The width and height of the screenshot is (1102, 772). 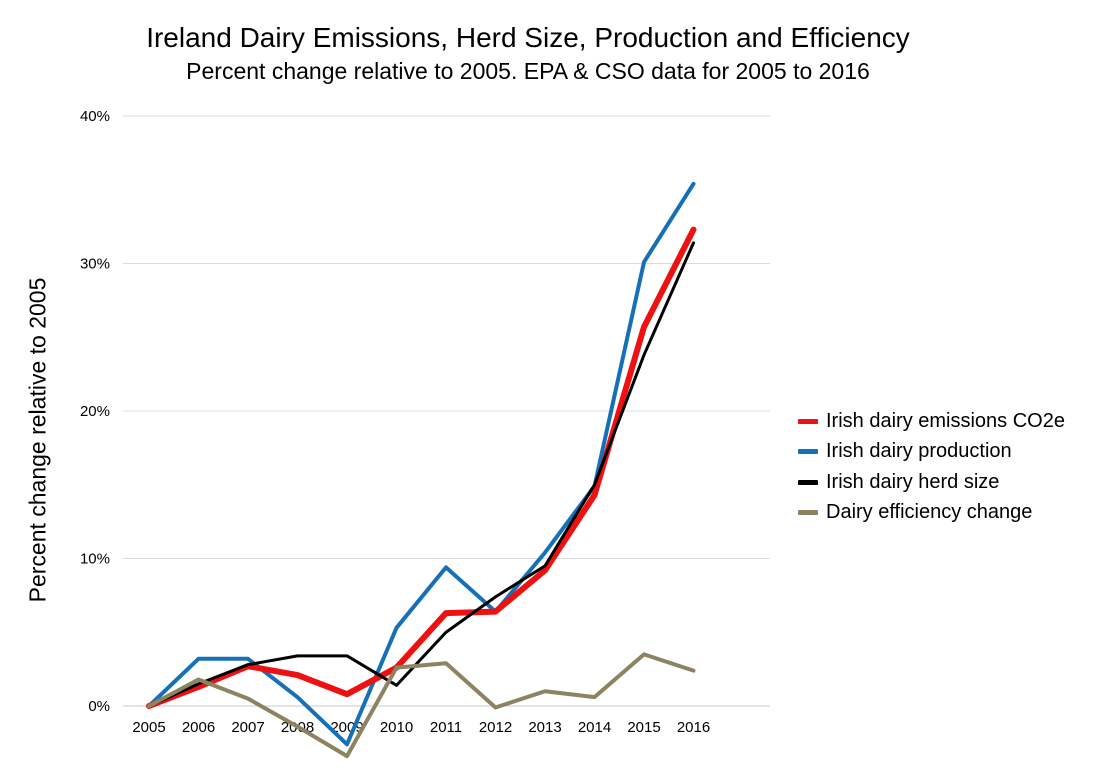 I want to click on series-line-dairy-efficiency-change, so click(x=421, y=705).